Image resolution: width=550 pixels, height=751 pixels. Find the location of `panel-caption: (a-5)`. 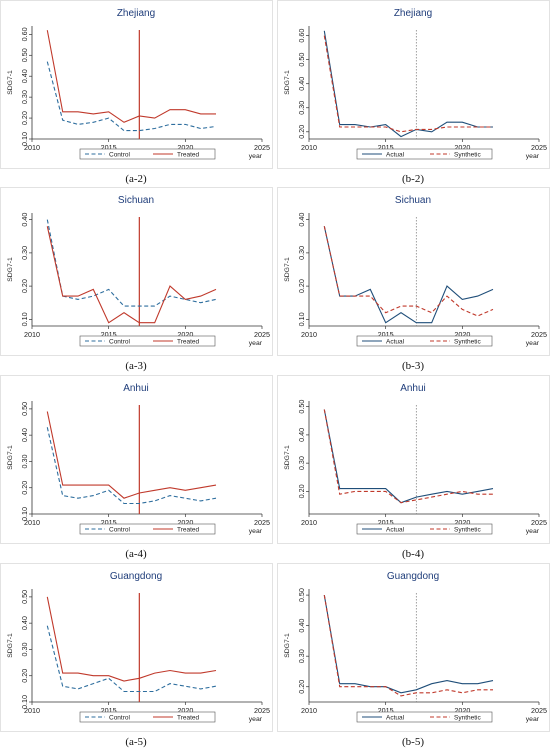

panel-caption: (a-5) is located at coordinates (136, 742).